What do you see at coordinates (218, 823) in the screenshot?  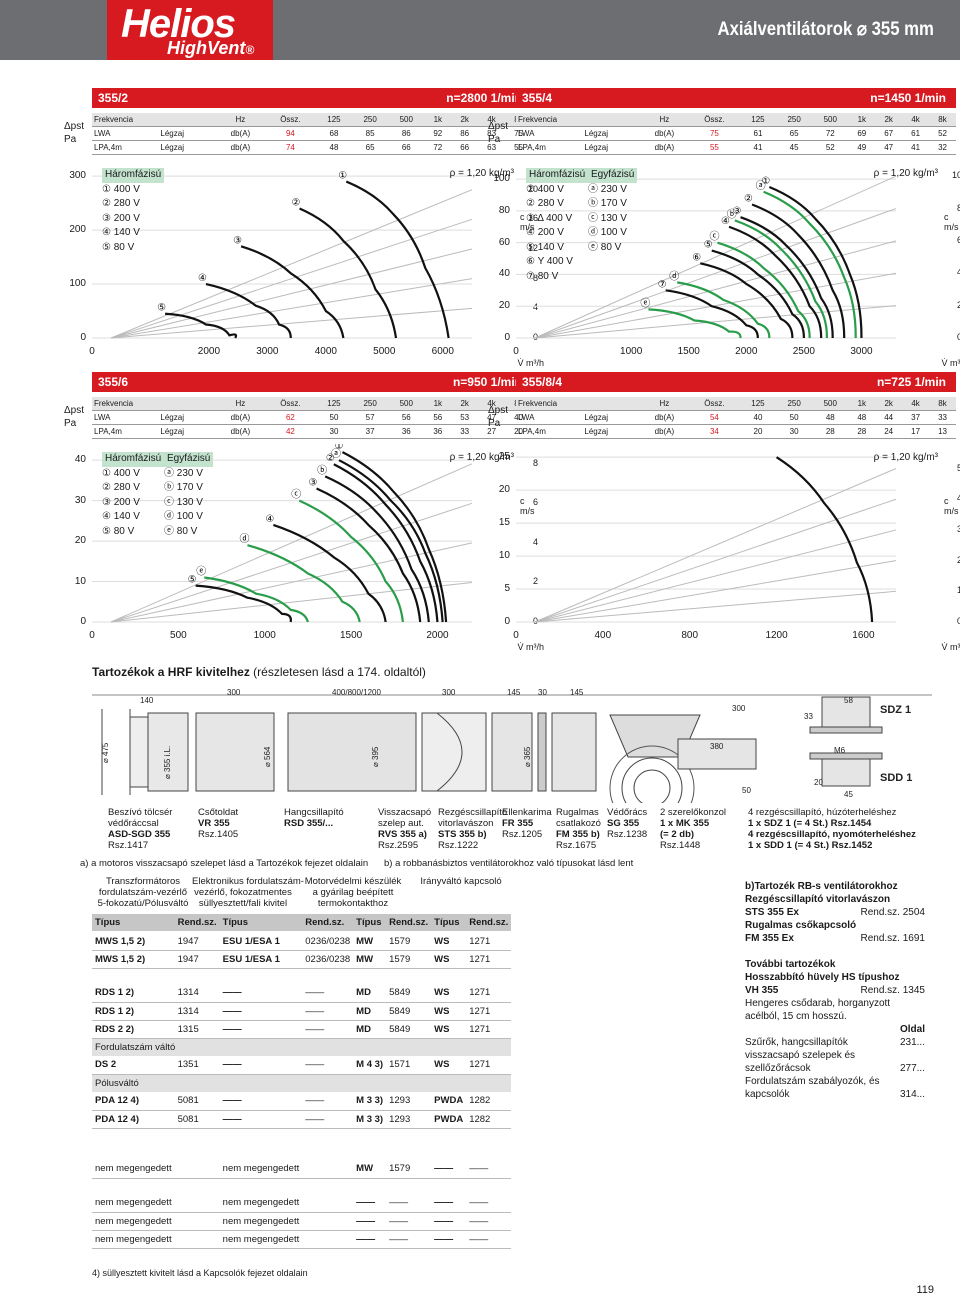 I see `accessory-caption: Csőtoldat VR 355 Rsz.1405` at bounding box center [218, 823].